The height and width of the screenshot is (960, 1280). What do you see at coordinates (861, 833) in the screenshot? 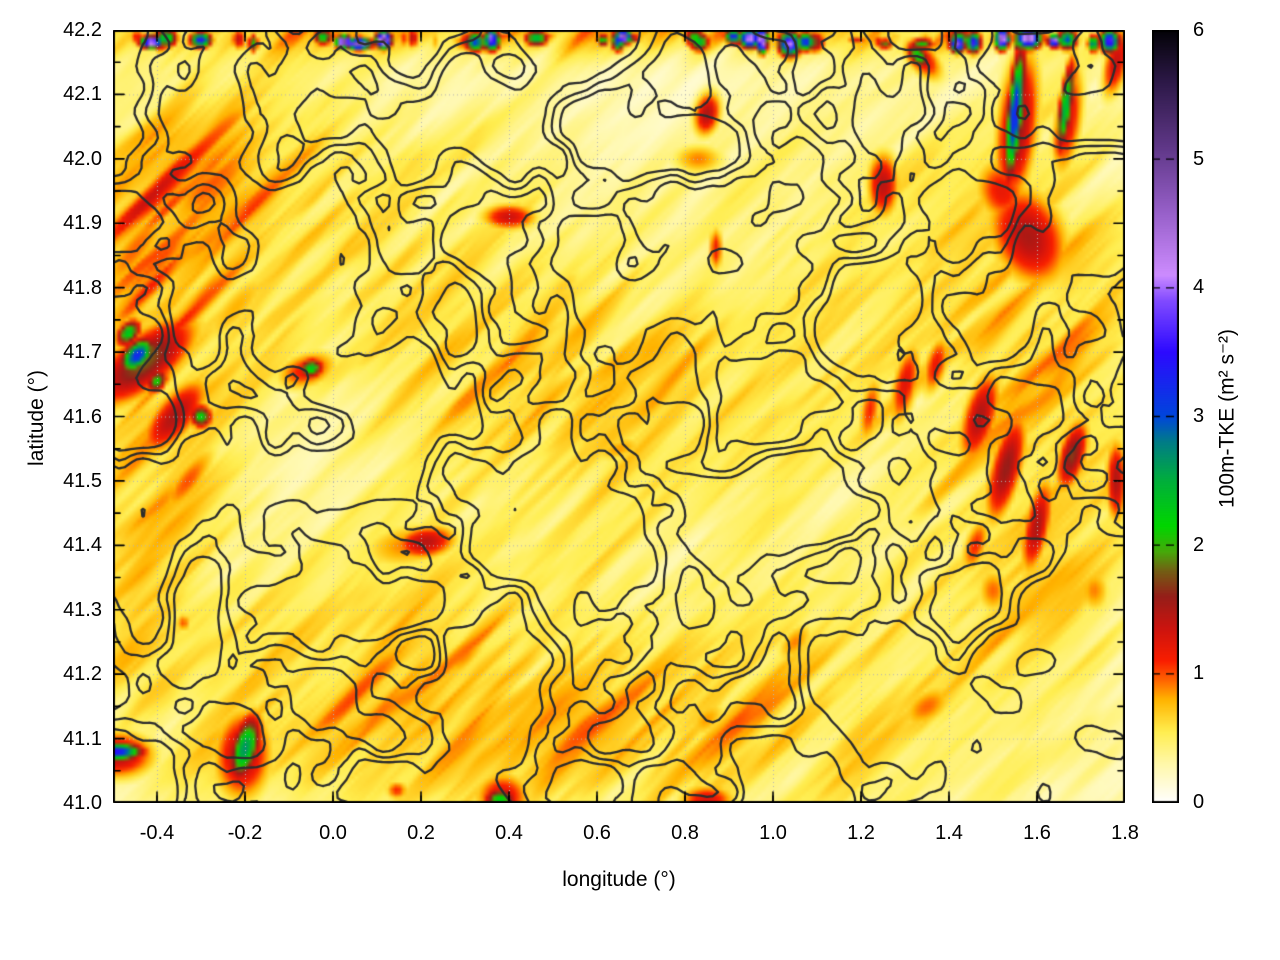
I see `x-tick-label: 1.2` at bounding box center [861, 833].